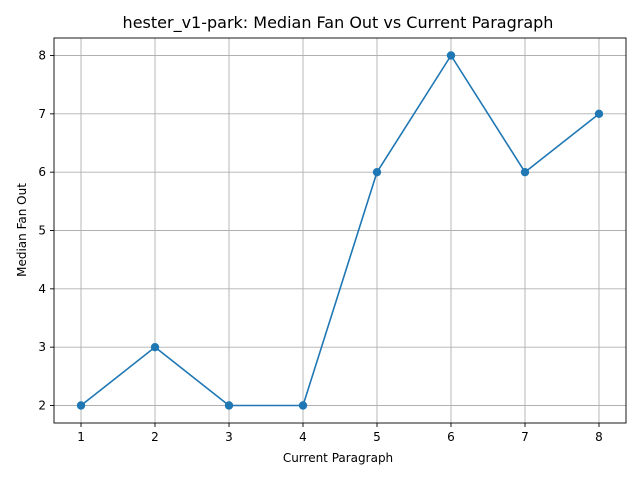  What do you see at coordinates (338, 458) in the screenshot?
I see `x-axis-label: Current Paragraph` at bounding box center [338, 458].